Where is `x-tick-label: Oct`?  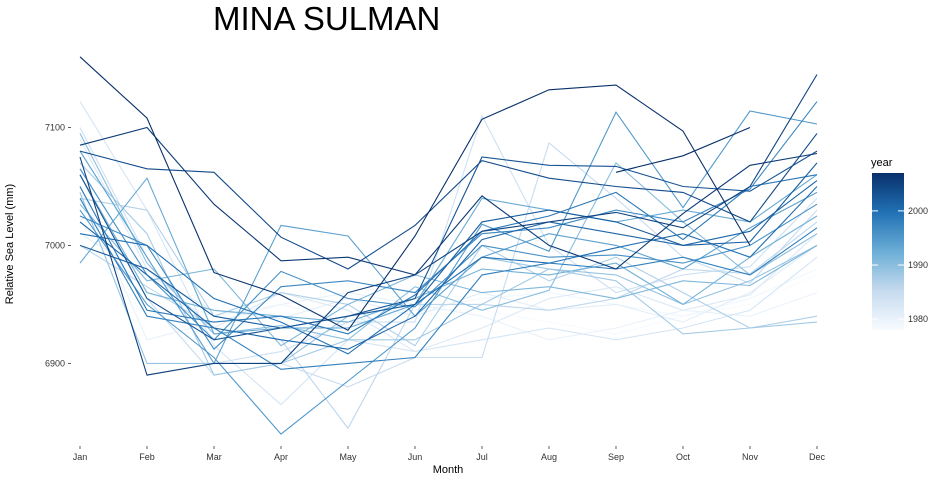
x-tick-label: Oct is located at coordinates (683, 457).